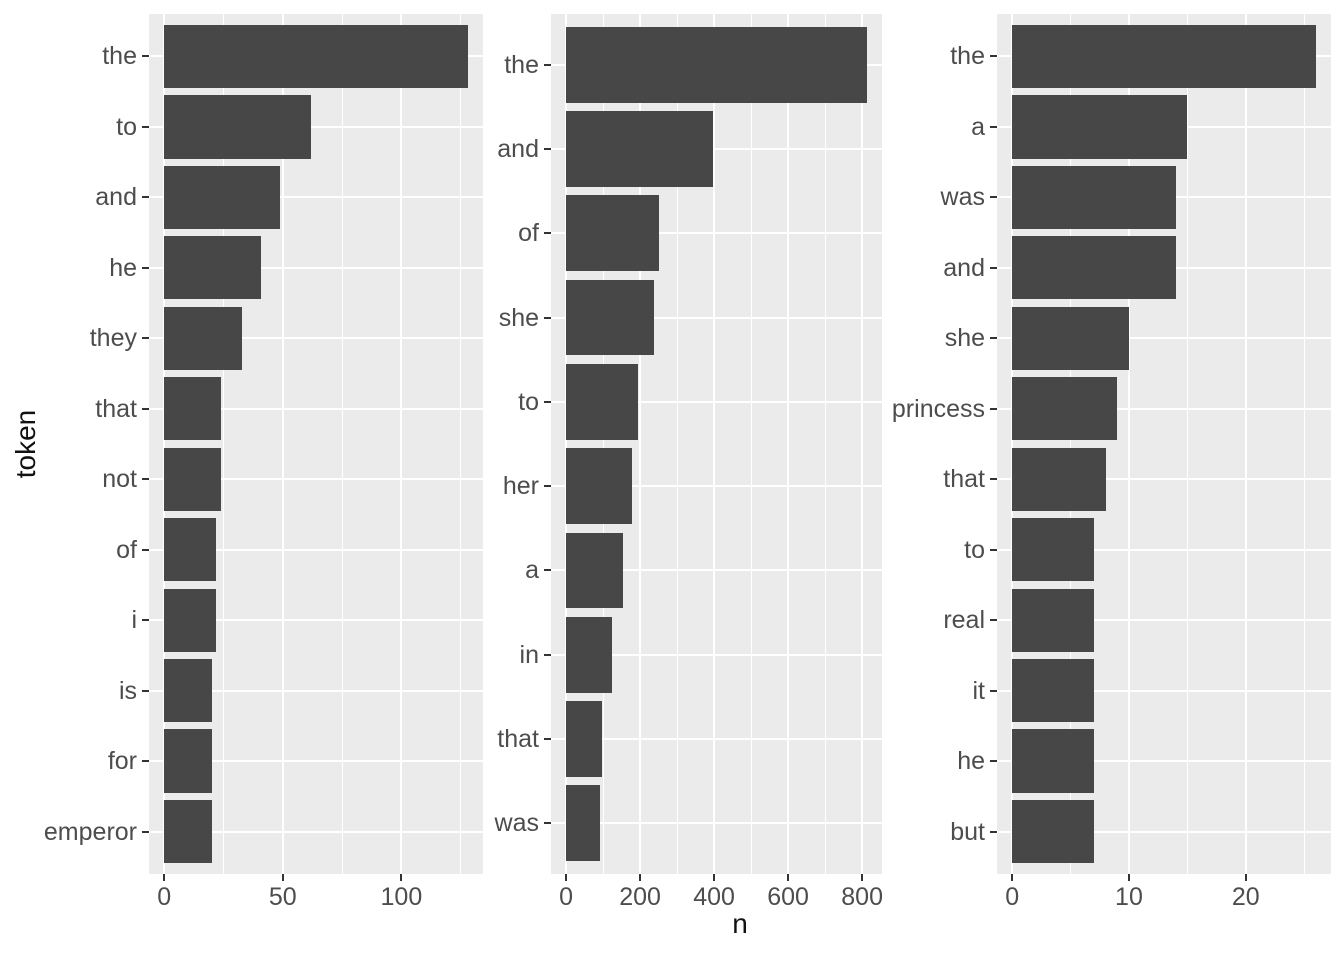 The width and height of the screenshot is (1344, 960). I want to click on y-tick-label: princess, so click(938, 408).